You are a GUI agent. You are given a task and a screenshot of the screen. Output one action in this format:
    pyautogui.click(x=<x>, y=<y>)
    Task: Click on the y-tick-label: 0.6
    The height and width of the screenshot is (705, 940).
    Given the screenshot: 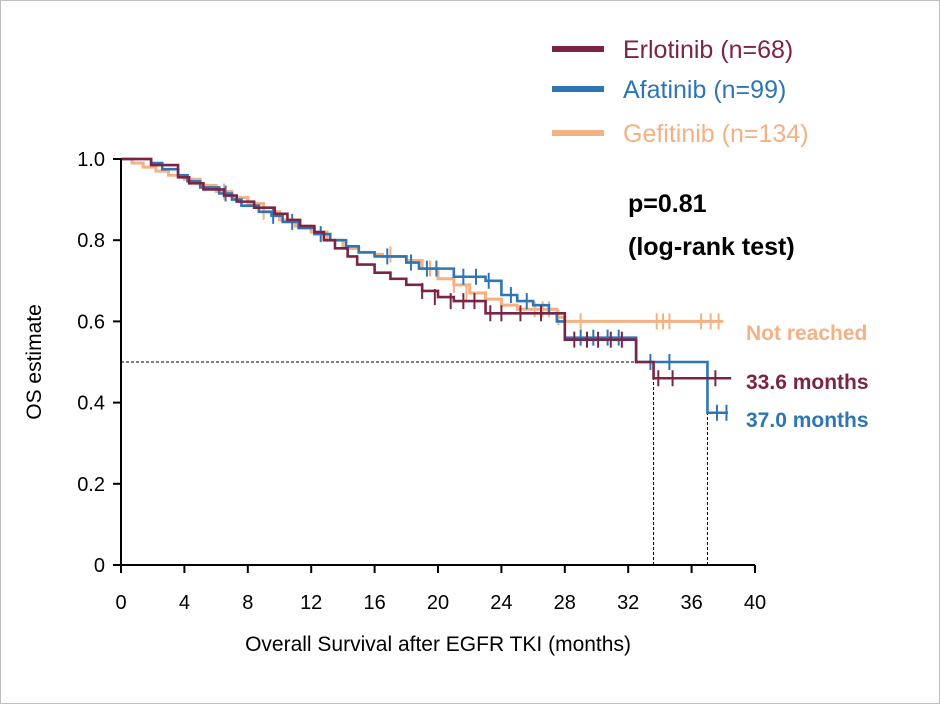 What is the action you would take?
    pyautogui.click(x=91, y=322)
    